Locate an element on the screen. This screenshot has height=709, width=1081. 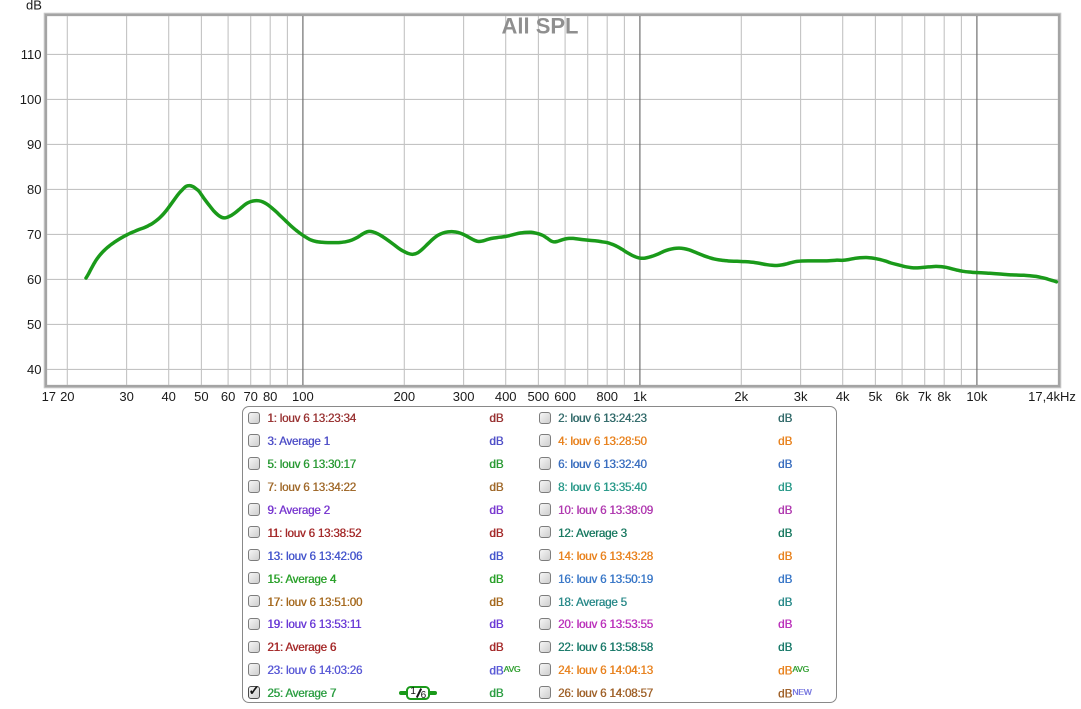
svg-text: 20 is located at coordinates (67, 396).